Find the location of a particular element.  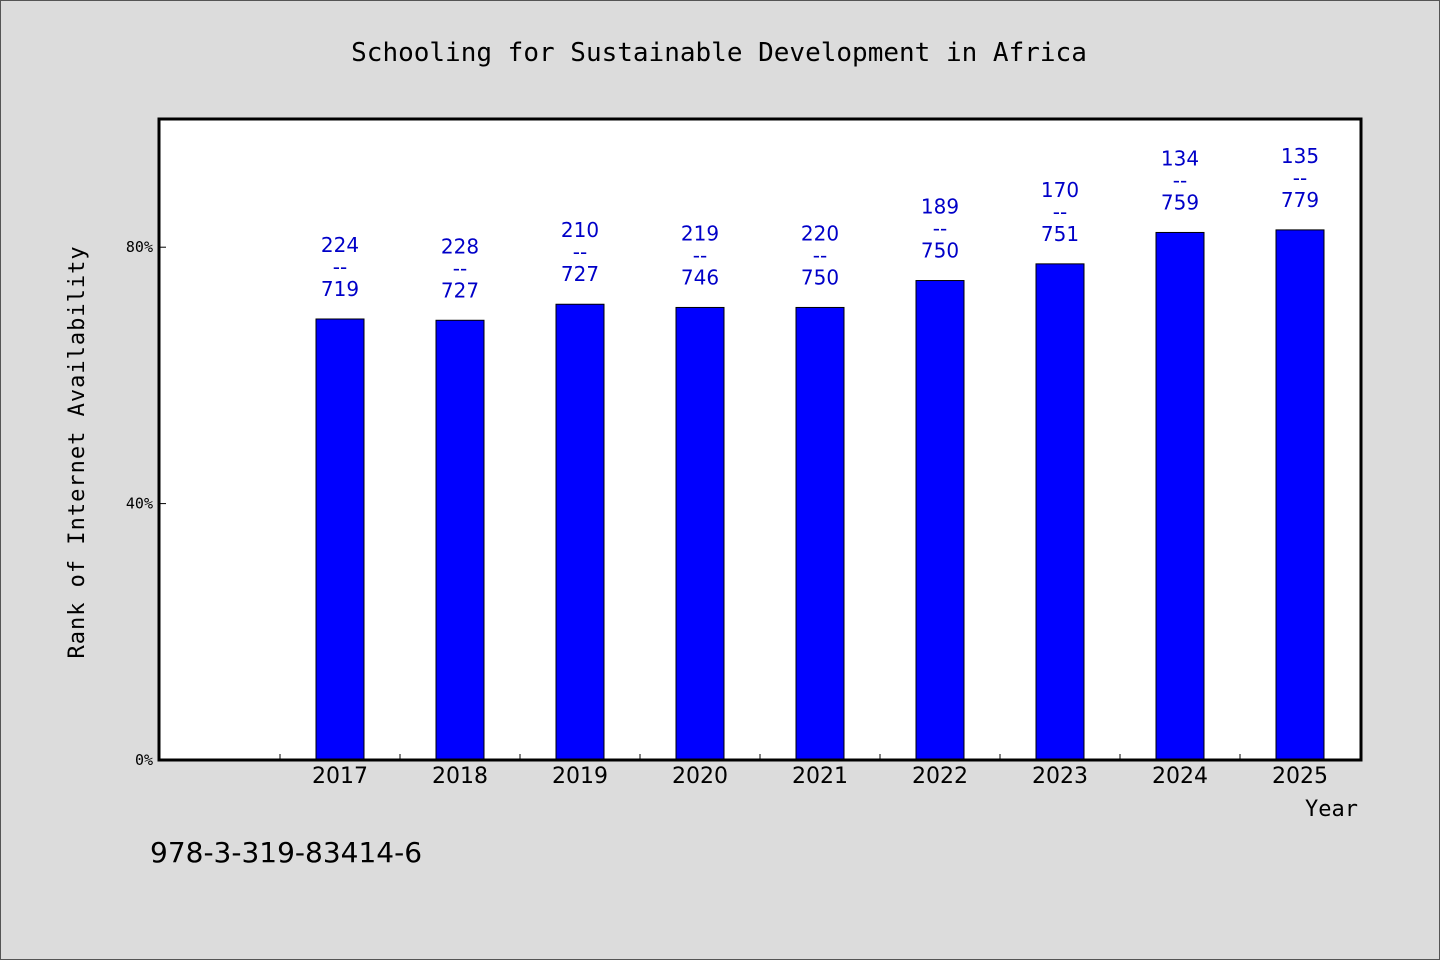

bar-2024 is located at coordinates (1180, 496).